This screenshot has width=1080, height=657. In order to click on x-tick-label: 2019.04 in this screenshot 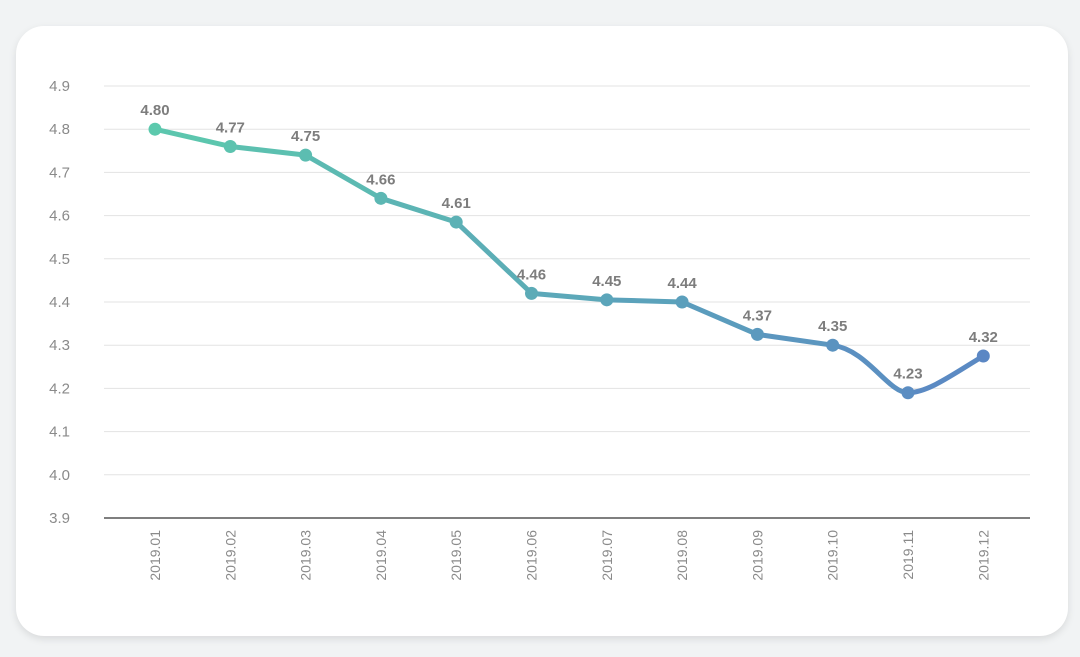, I will do `click(381, 555)`.